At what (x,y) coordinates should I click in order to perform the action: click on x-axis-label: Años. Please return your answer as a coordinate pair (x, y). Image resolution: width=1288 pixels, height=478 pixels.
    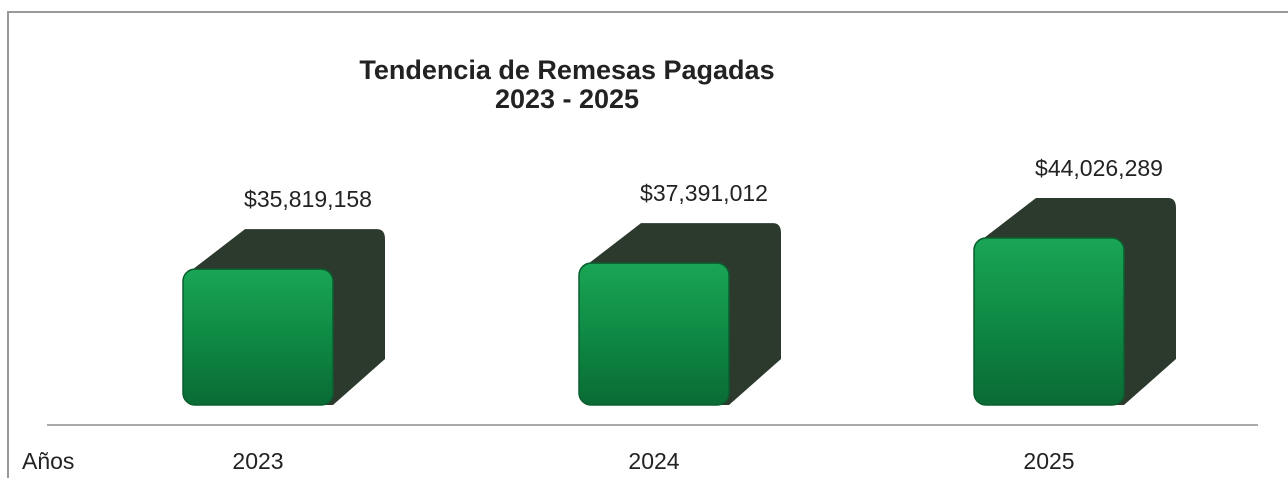
    Looking at the image, I should click on (48, 461).